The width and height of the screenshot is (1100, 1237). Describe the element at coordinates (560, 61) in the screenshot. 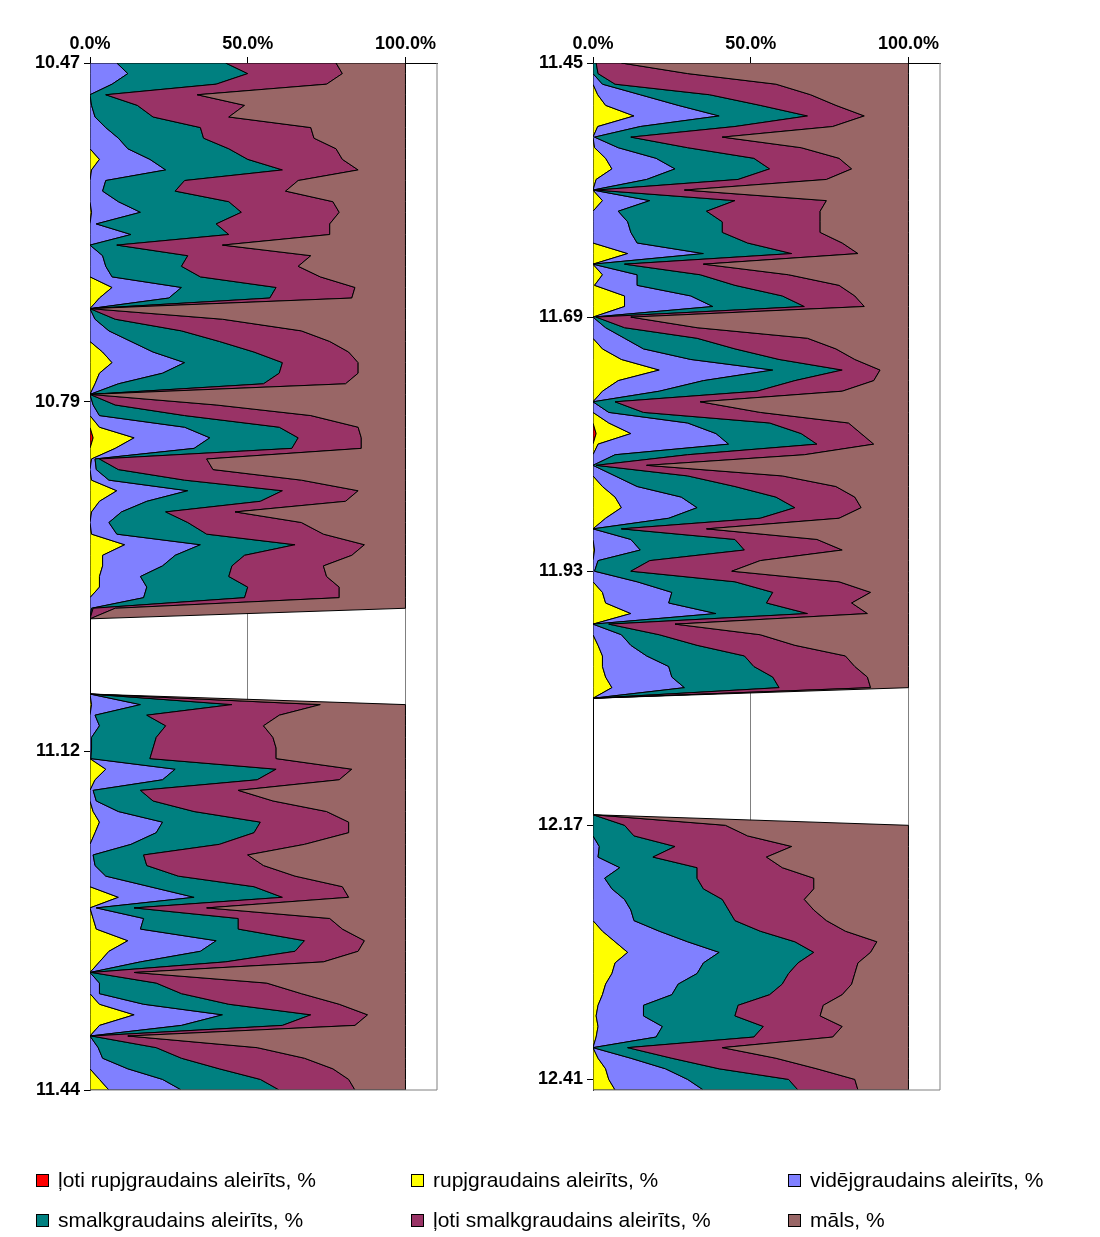

I see `y-tick-label: 11.45` at that location.